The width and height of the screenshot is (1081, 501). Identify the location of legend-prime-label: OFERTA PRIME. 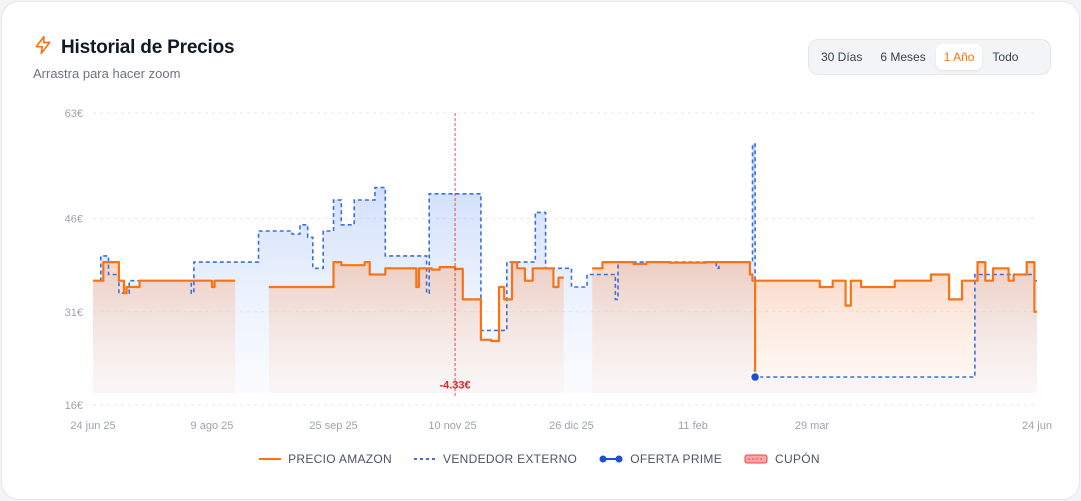
(676, 459).